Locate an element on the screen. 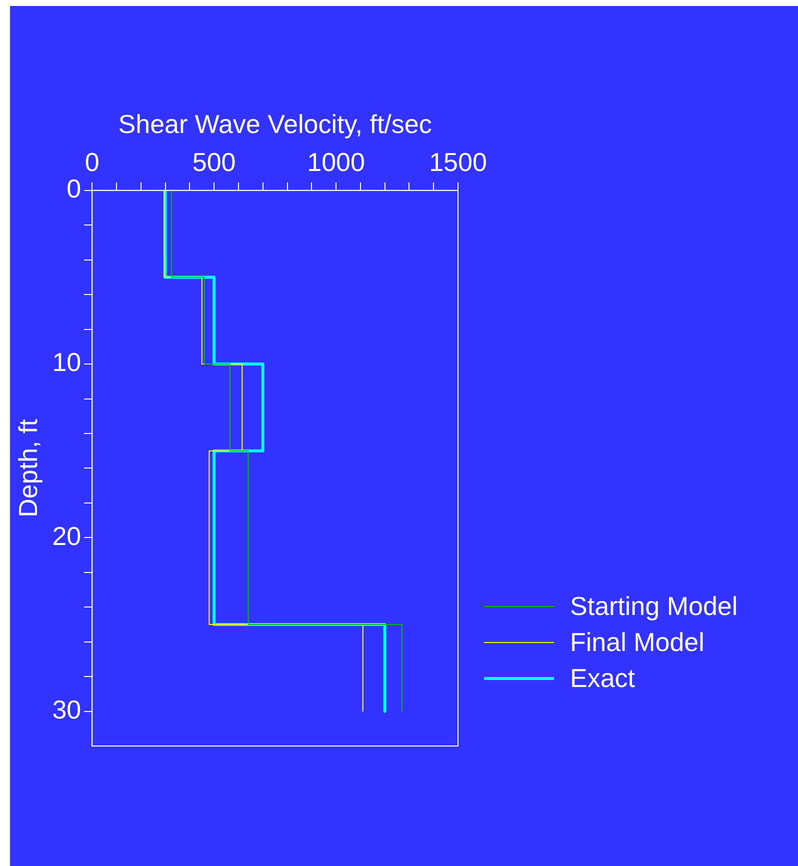 The height and width of the screenshot is (866, 798). x-axis-title: Shear Wave Velocity, ft/sec is located at coordinates (275, 123).